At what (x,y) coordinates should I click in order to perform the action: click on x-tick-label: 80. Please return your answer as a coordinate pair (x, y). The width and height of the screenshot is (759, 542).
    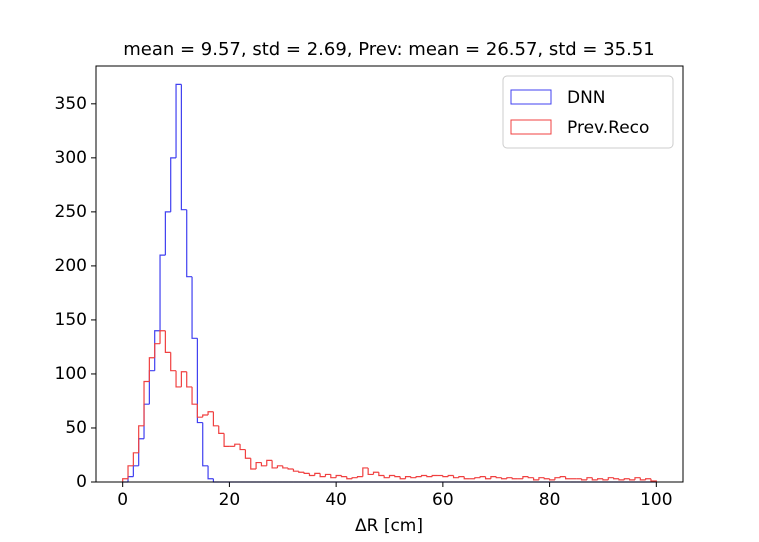
    Looking at the image, I should click on (550, 500).